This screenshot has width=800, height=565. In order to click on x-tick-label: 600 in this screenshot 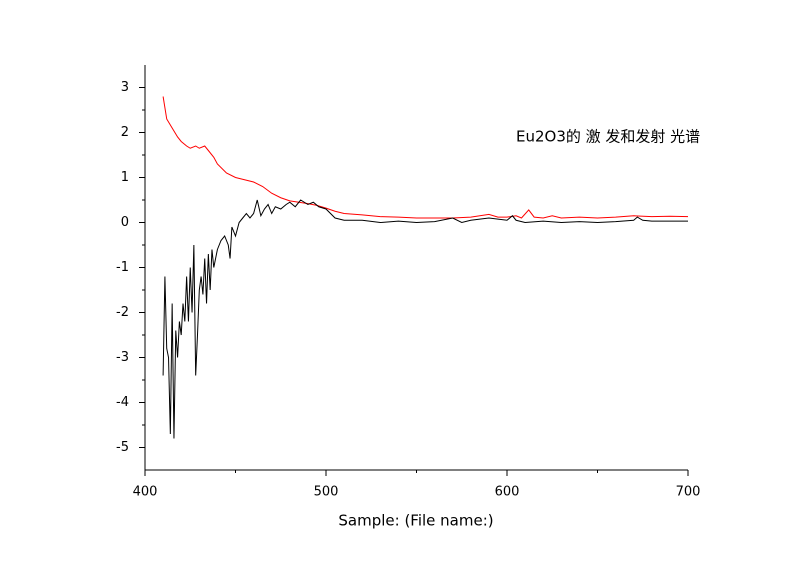, I will do `click(507, 492)`.